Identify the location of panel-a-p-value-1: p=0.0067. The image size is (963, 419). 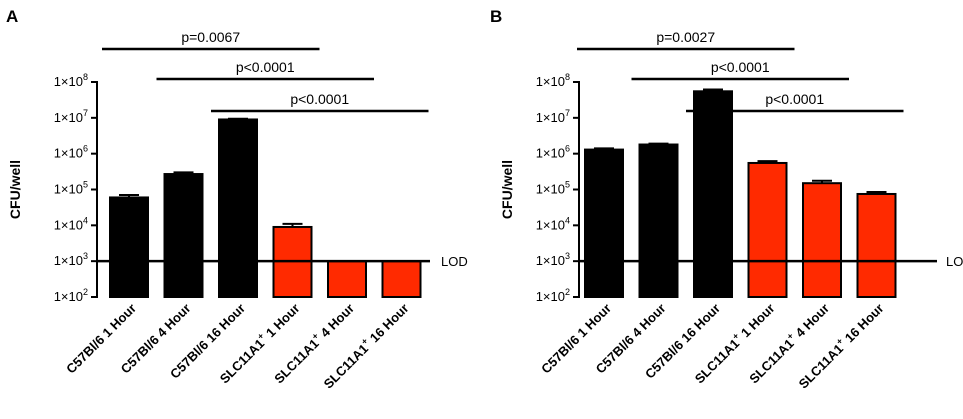
(210, 37).